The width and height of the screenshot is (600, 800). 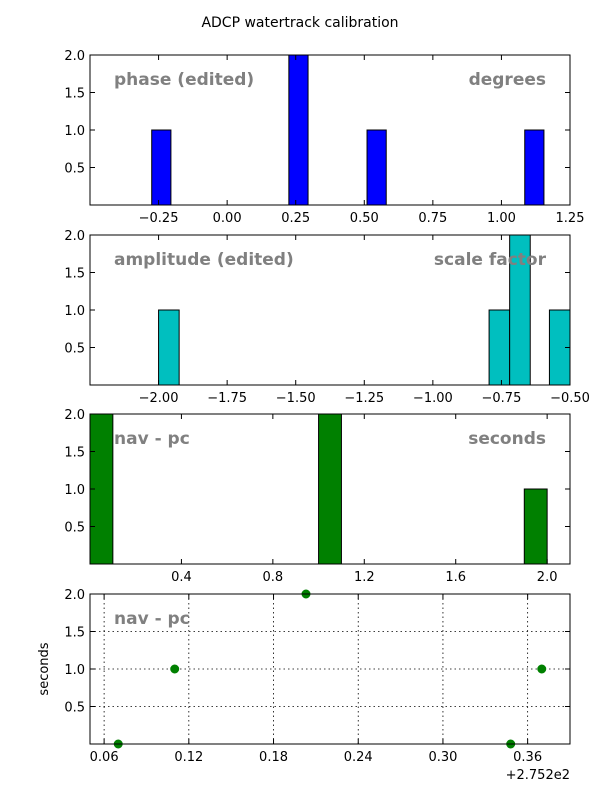 I want to click on x-tick-label: −1.50, so click(x=296, y=398).